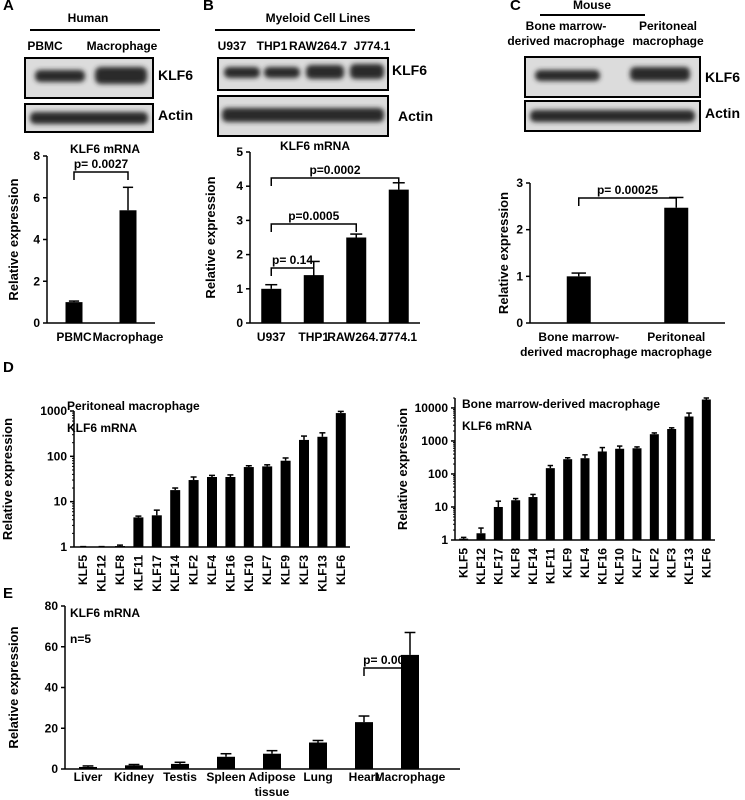 The height and width of the screenshot is (800, 745). I want to click on lane-label: THP1, so click(272, 46).